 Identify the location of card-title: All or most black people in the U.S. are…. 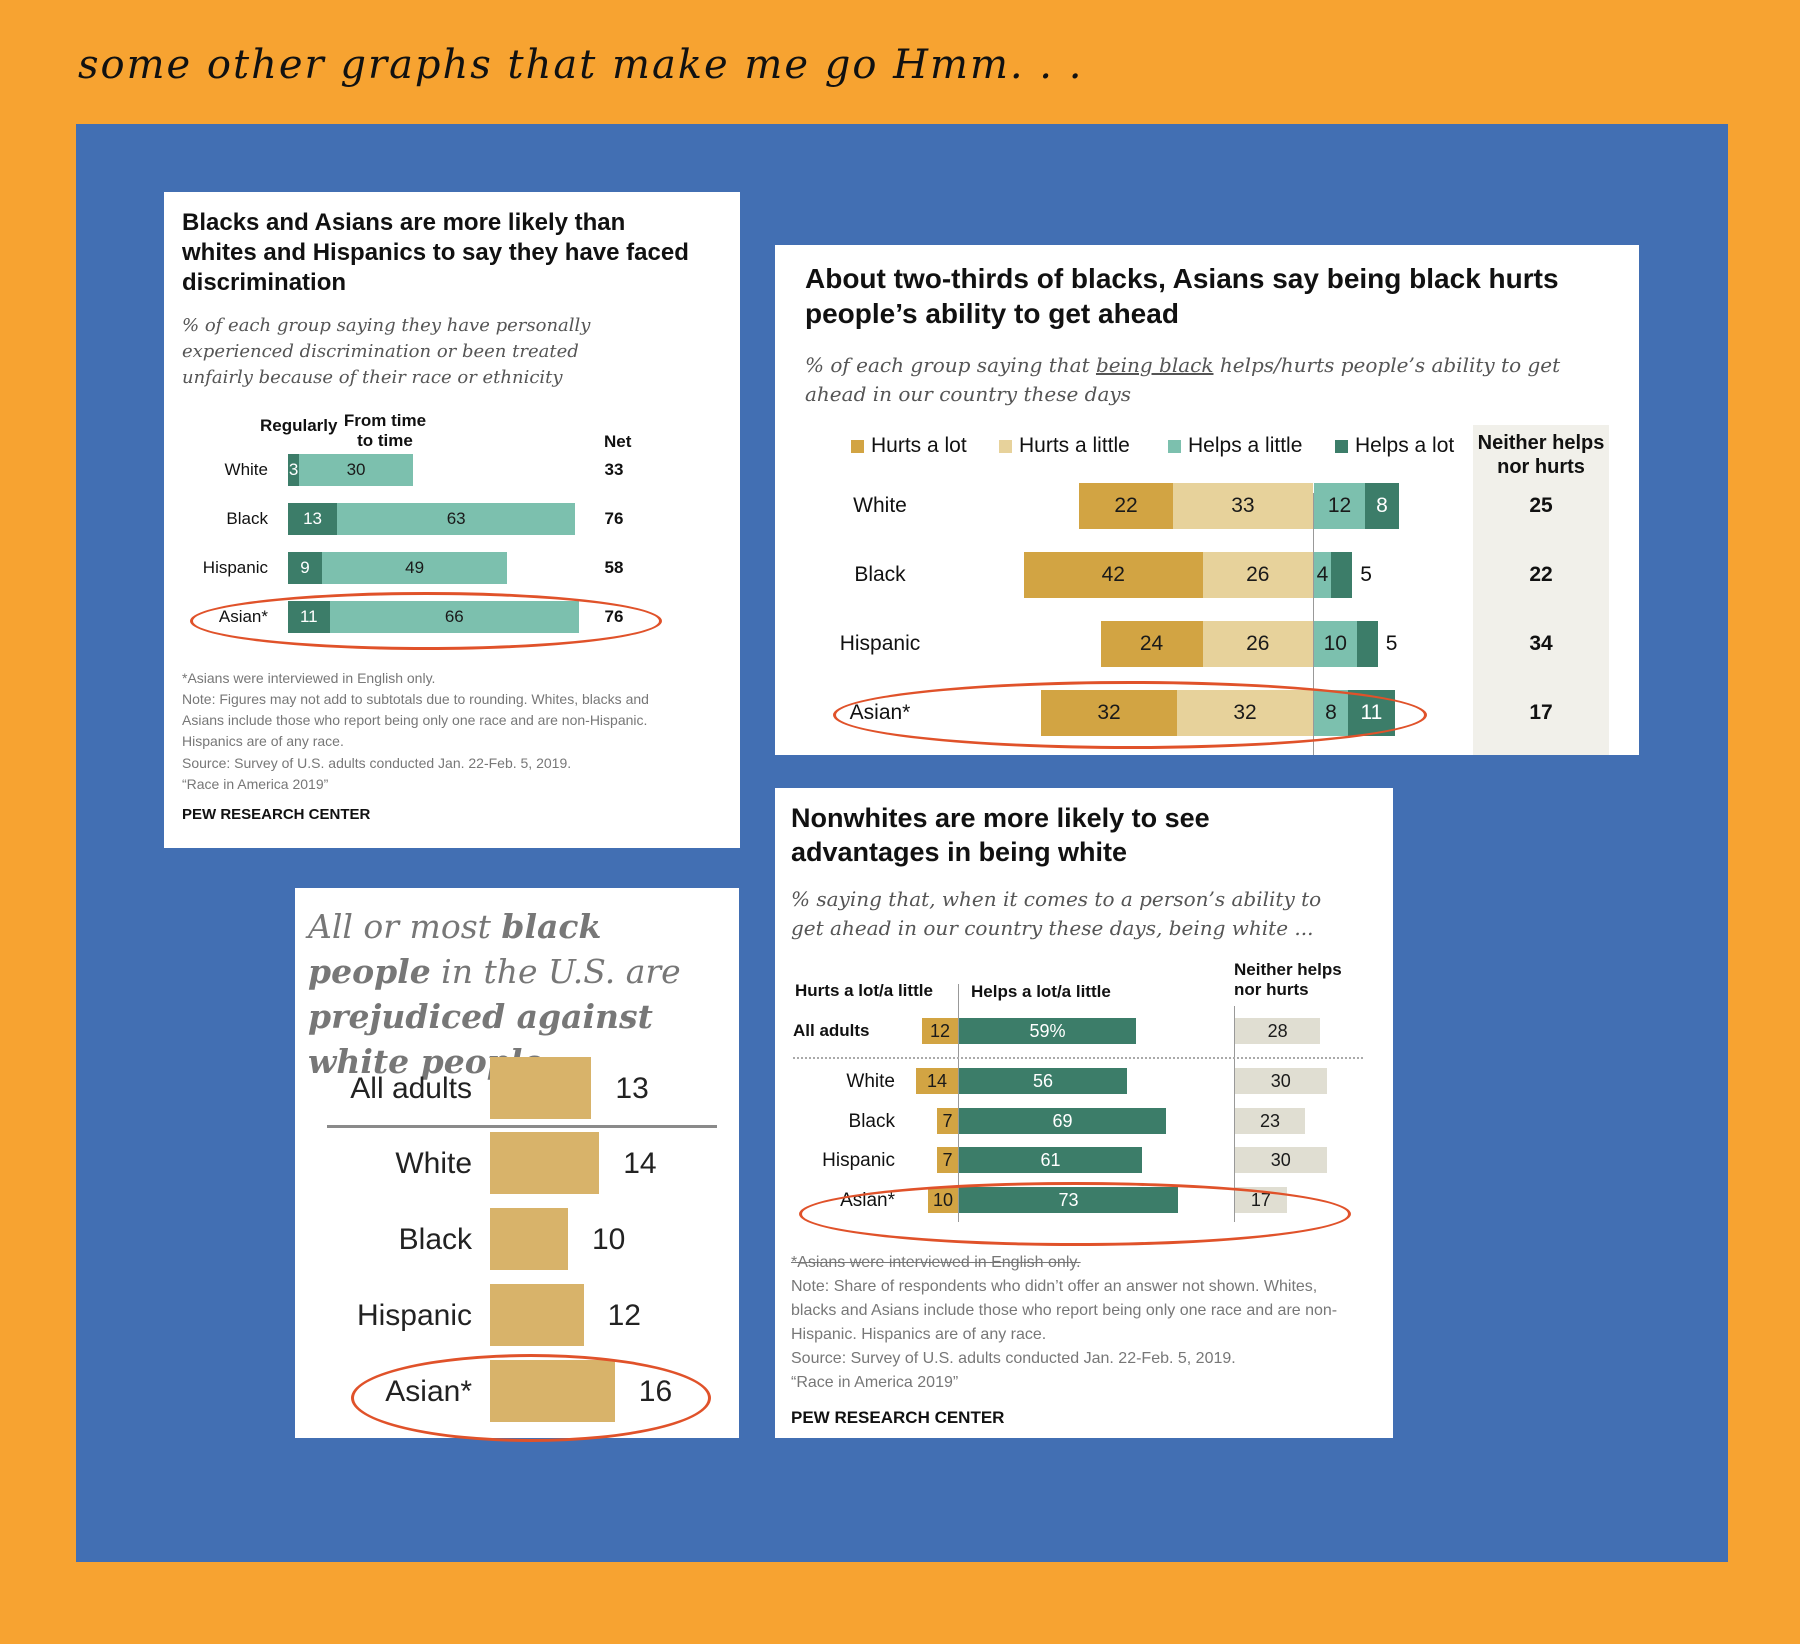
(494, 994).